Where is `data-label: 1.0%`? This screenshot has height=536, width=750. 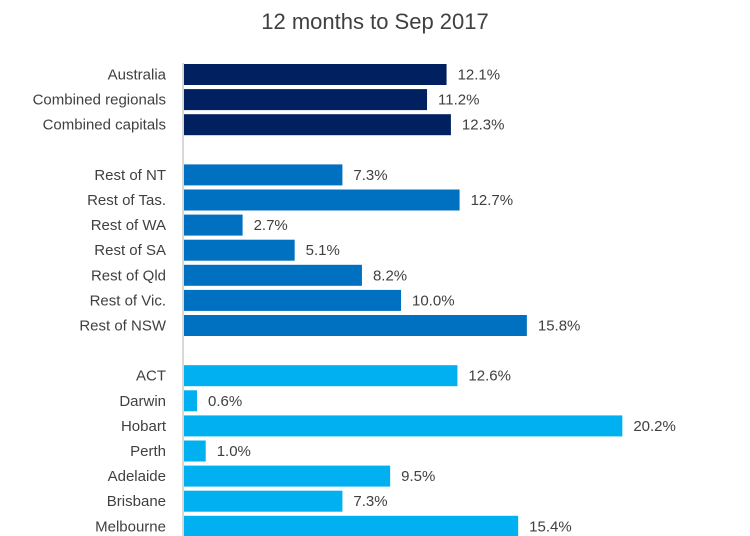 data-label: 1.0% is located at coordinates (234, 451).